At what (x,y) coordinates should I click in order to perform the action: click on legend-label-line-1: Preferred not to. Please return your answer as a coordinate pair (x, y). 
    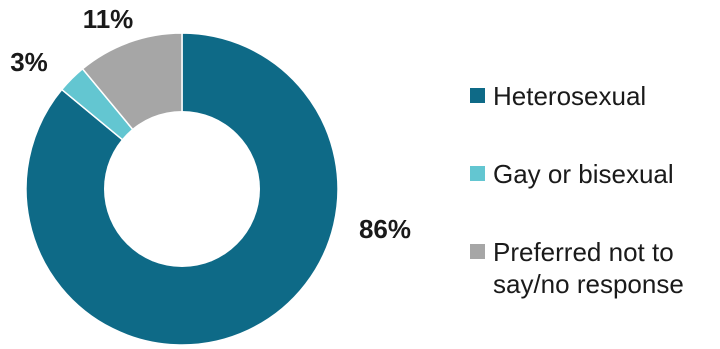
    Looking at the image, I should click on (583, 252).